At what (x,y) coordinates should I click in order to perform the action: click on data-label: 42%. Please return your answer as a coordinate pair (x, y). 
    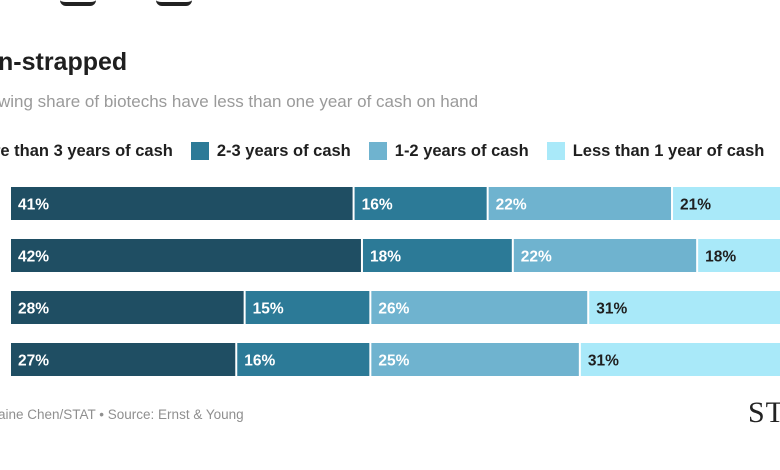
    Looking at the image, I should click on (33, 257).